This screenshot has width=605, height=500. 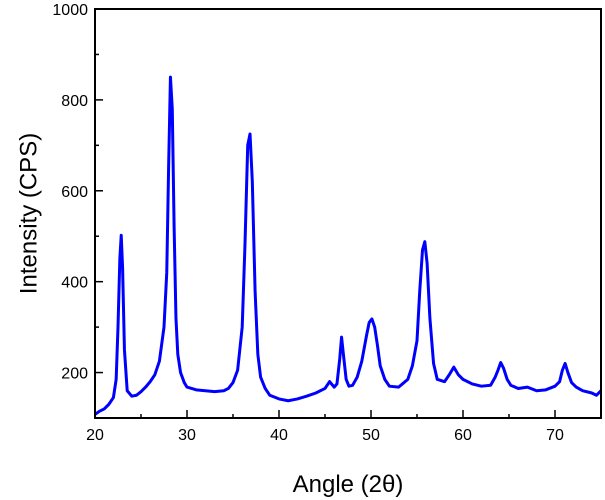 I want to click on x-tick-label: 30, so click(x=187, y=435).